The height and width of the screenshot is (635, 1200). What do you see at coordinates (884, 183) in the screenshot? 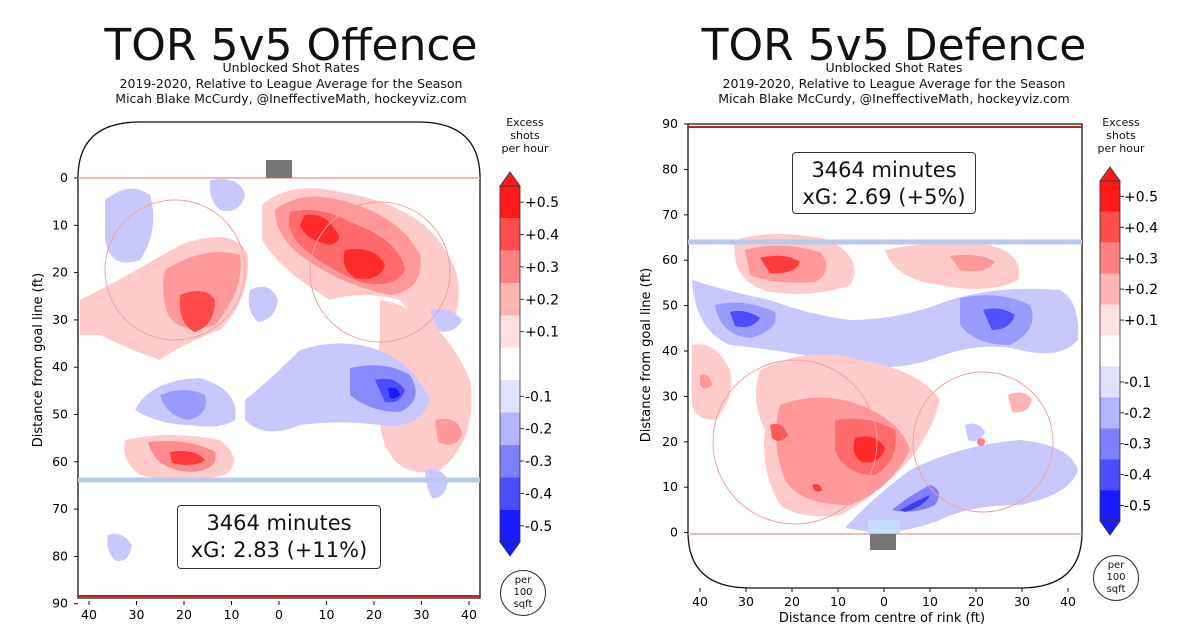
I see `info-box: 3464 minutes xG: 2.69 (+5%)` at bounding box center [884, 183].